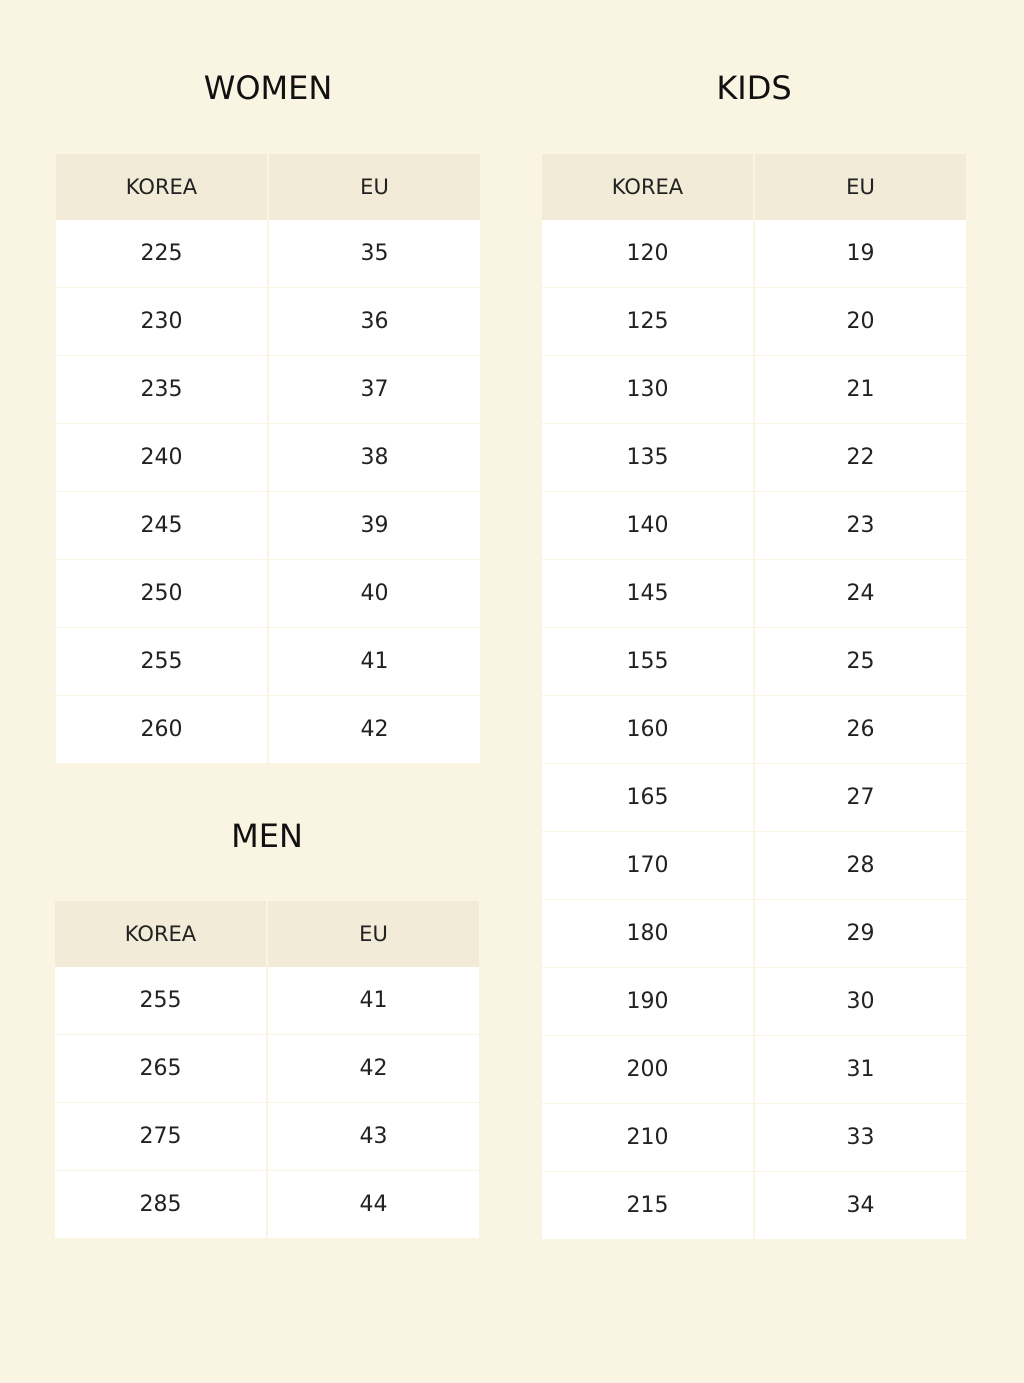 The image size is (1024, 1383). Describe the element at coordinates (373, 1204) in the screenshot. I see `table-cell: 44` at that location.